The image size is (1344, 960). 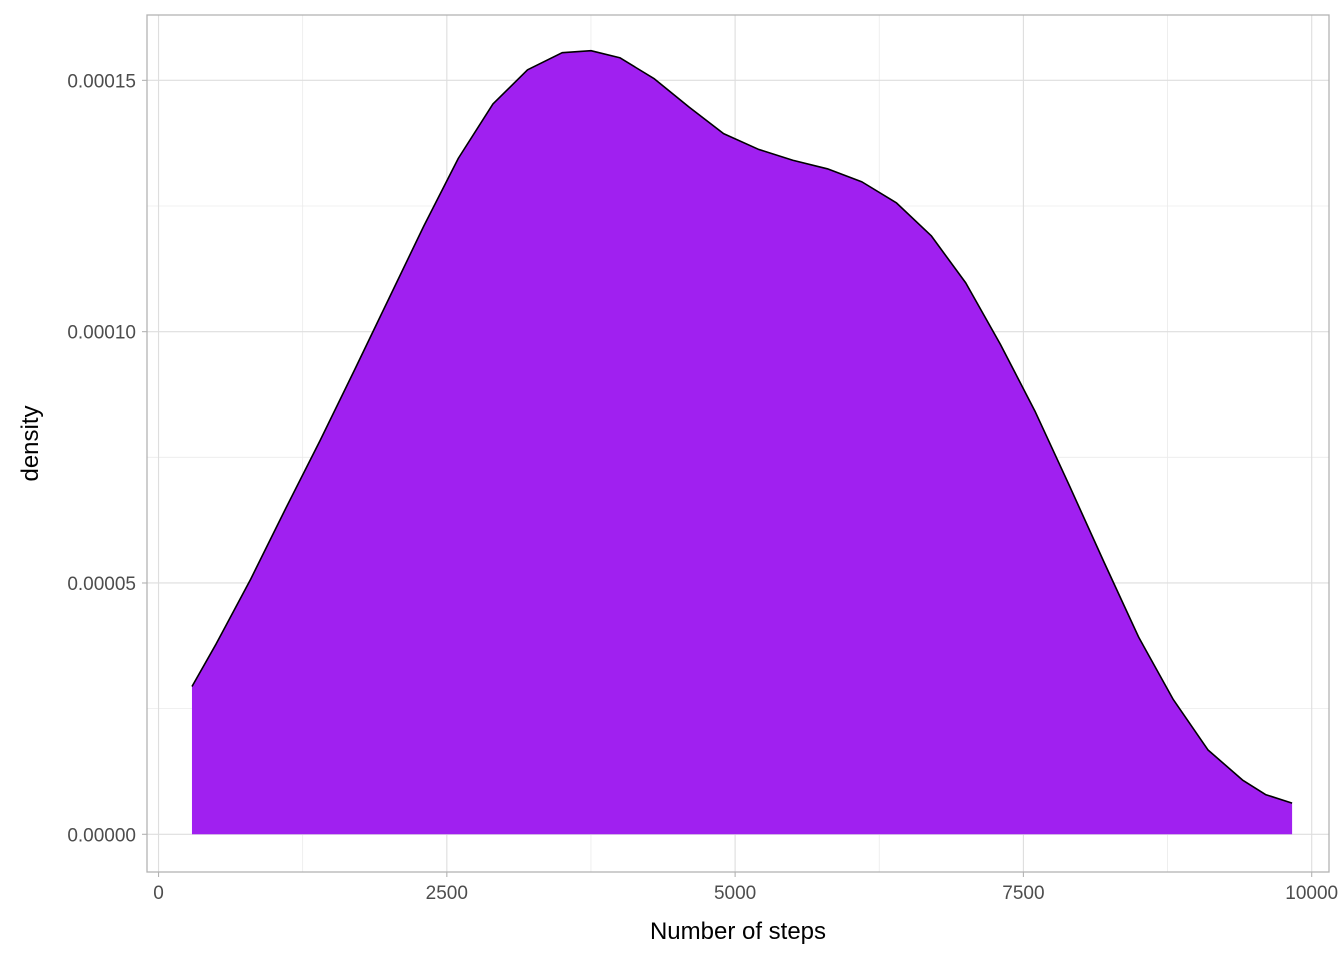 I want to click on x-axis-ticks: 0 2500 5000 7500 10000, so click(x=745, y=888).